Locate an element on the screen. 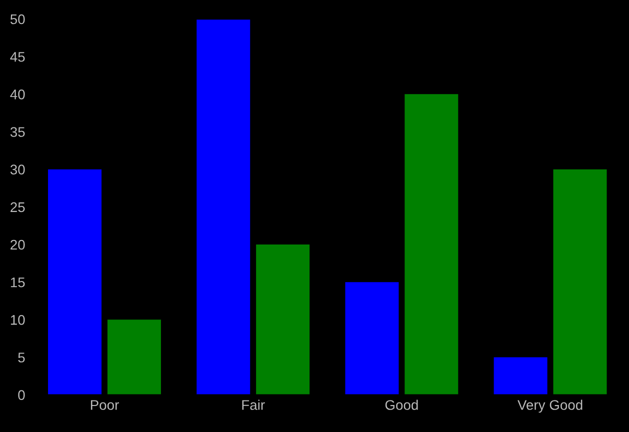 Image resolution: width=629 pixels, height=432 pixels. y-tick-label: 35 is located at coordinates (17, 132).